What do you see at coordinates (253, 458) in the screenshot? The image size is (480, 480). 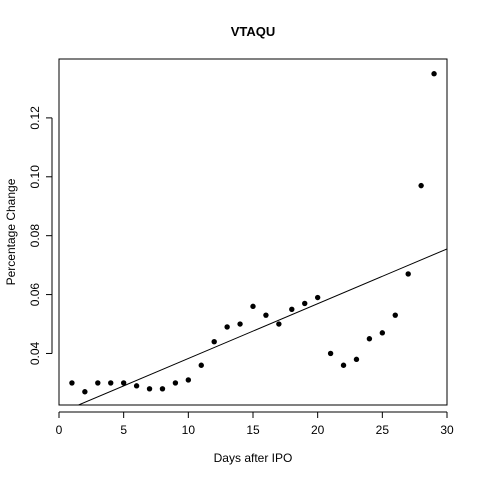 I see `x-axis-label: Days after IPO` at bounding box center [253, 458].